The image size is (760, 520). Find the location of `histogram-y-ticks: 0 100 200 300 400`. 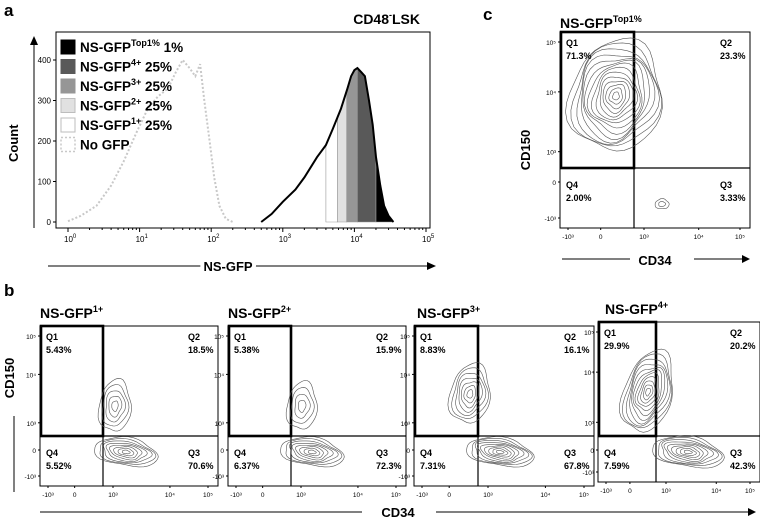

histogram-y-ticks: 0 100 200 300 400 is located at coordinates (47, 141).